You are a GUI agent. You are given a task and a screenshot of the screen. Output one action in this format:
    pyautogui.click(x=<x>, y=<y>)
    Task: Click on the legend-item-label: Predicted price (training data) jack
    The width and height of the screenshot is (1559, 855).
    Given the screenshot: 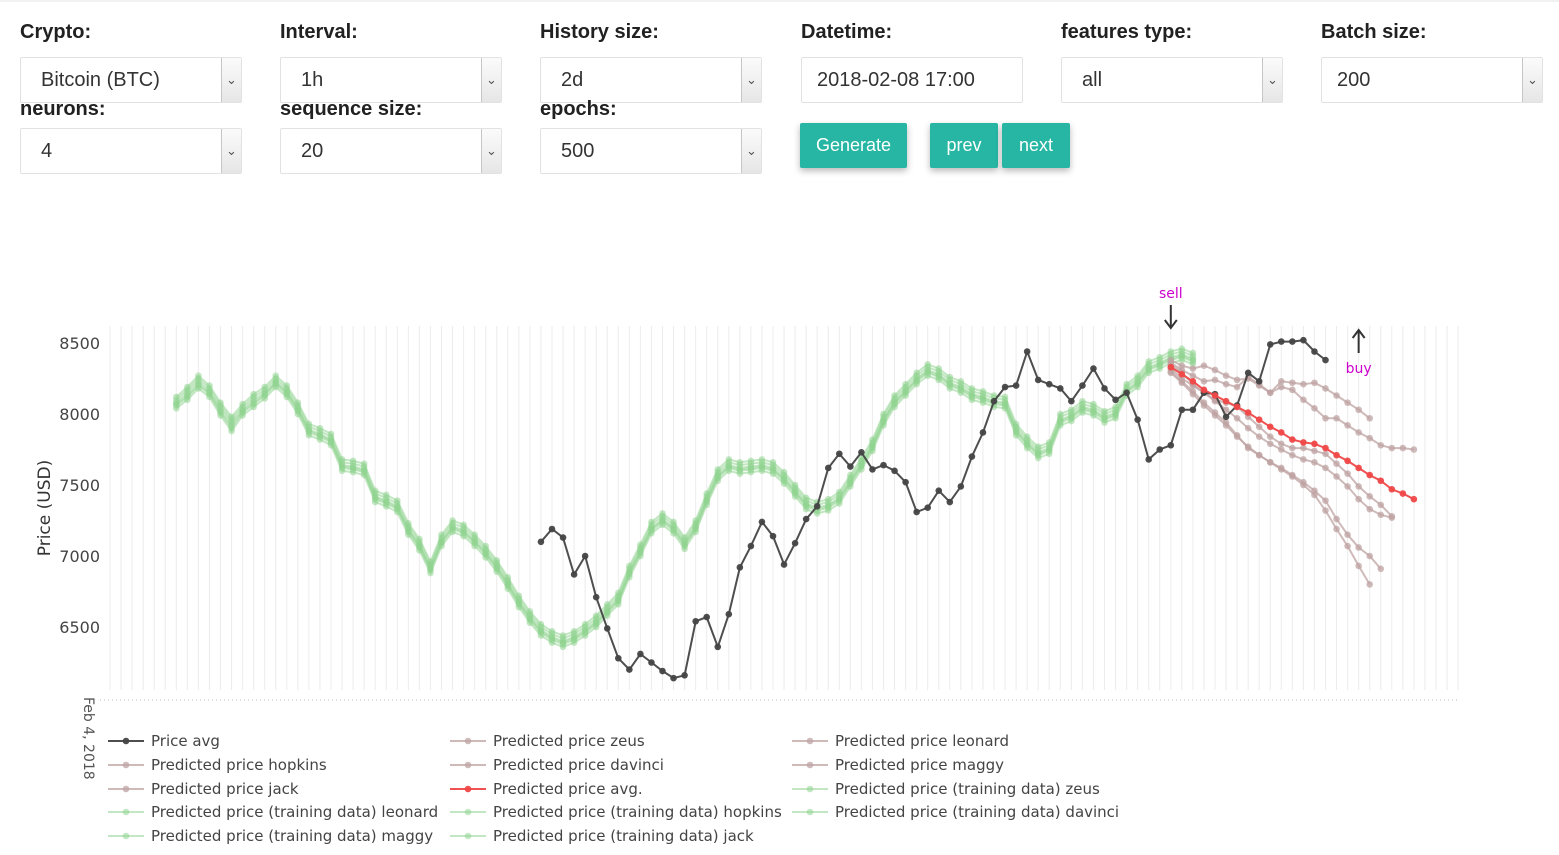 What is the action you would take?
    pyautogui.click(x=623, y=836)
    